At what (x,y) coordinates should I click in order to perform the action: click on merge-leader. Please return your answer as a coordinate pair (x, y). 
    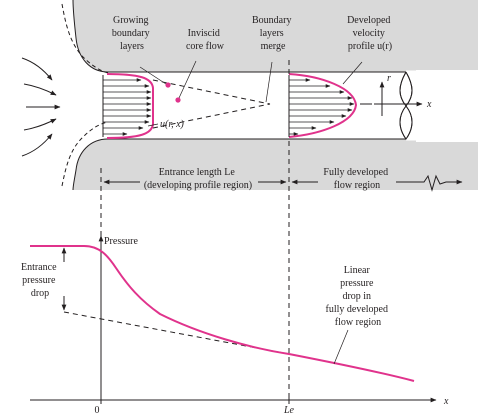
    Looking at the image, I should click on (269, 82).